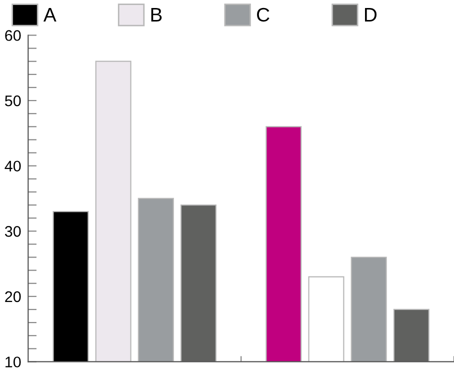 Image resolution: width=454 pixels, height=371 pixels. I want to click on y-tick-label: 30, so click(12, 231).